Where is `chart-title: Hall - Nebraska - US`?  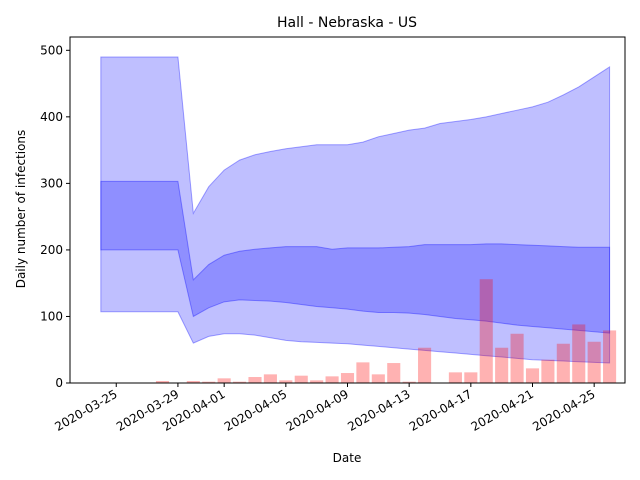
chart-title: Hall - Nebraska - US is located at coordinates (347, 23).